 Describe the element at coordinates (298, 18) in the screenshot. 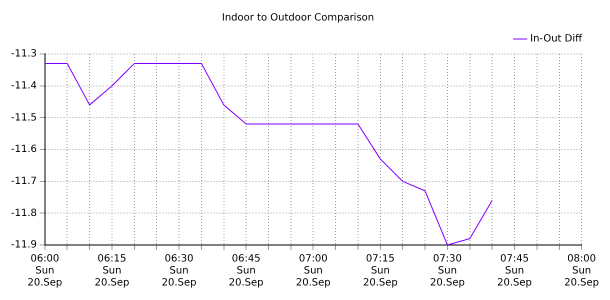

I see `chart-title: Indoor to Outdoor Comparison` at that location.